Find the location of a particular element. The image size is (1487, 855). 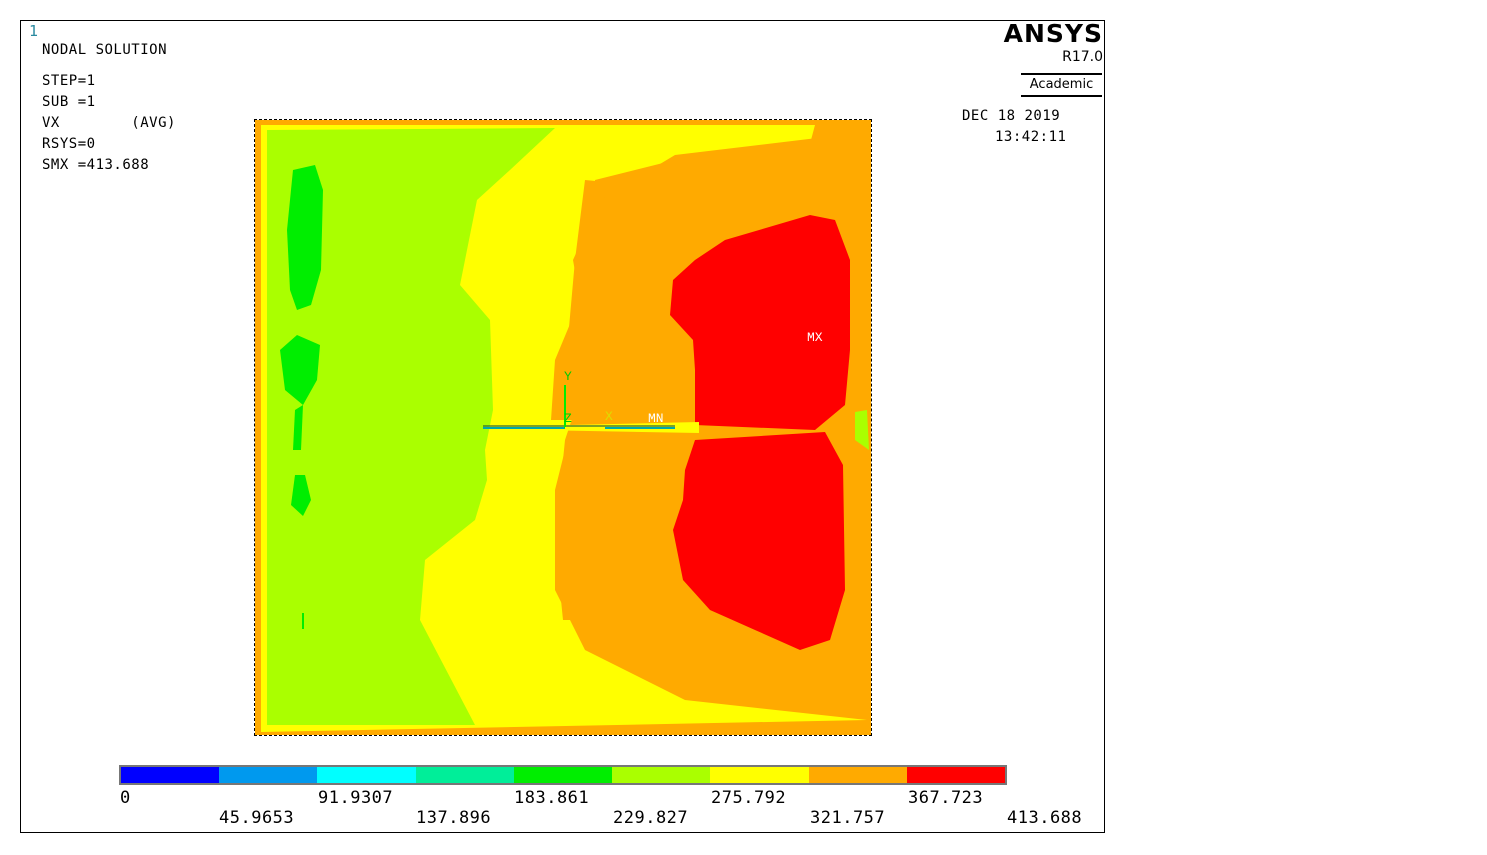

legend-label: 91.9307 is located at coordinates (356, 798).